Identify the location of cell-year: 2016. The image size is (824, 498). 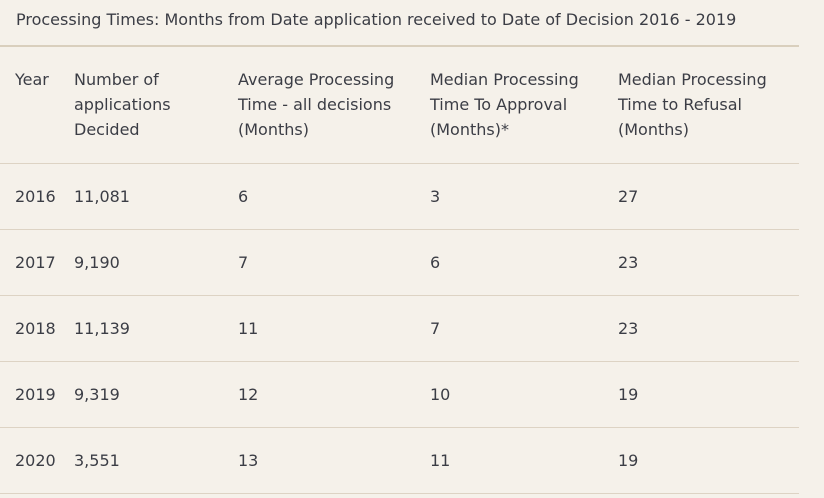
(37, 196).